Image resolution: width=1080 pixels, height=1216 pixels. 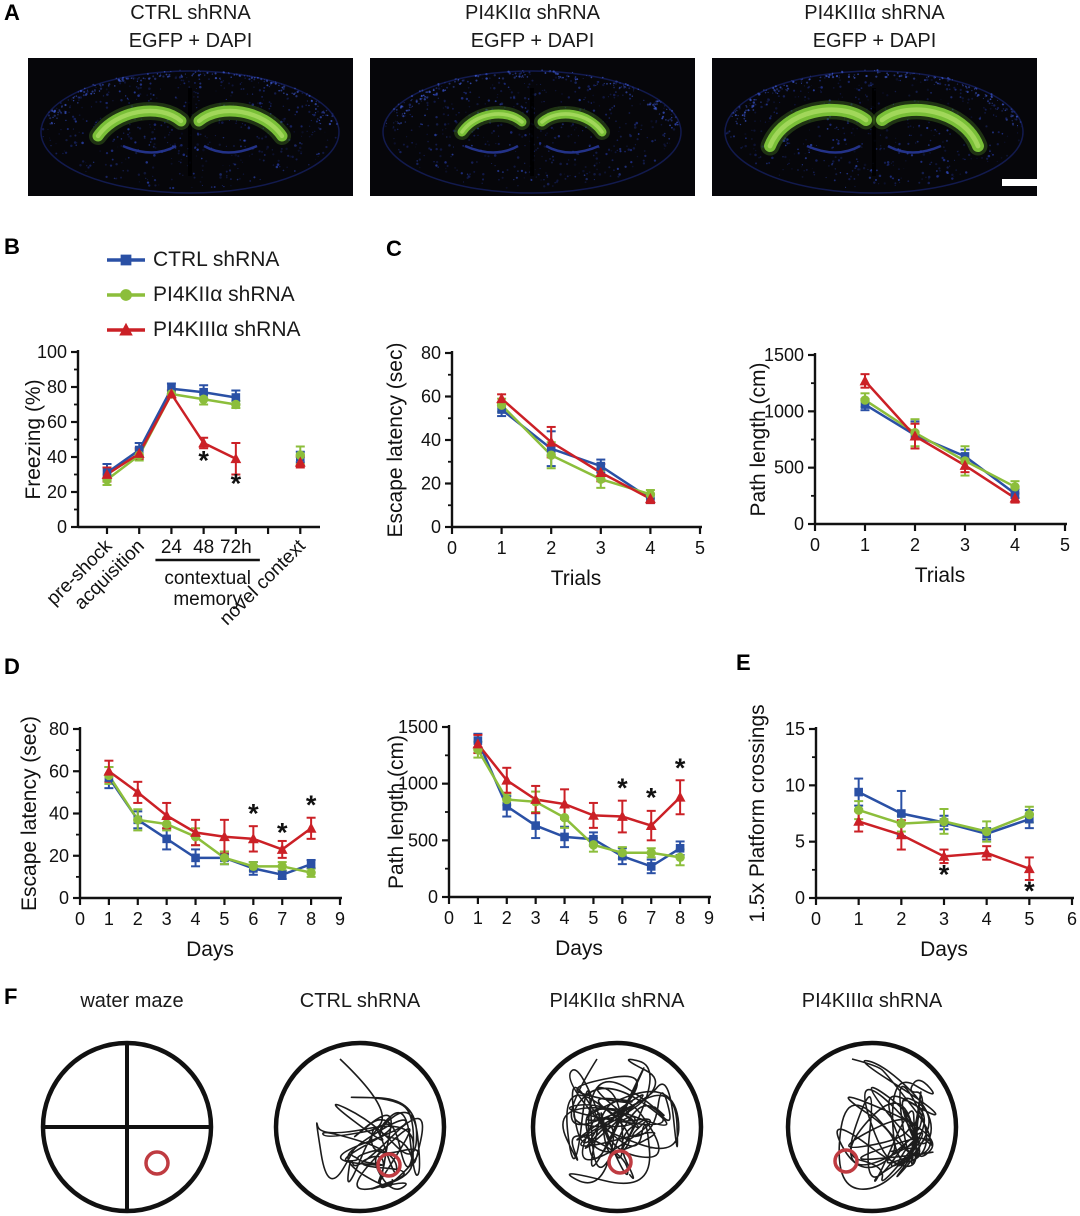 What do you see at coordinates (126, 294) in the screenshot?
I see `legend-marker-circle-icon` at bounding box center [126, 294].